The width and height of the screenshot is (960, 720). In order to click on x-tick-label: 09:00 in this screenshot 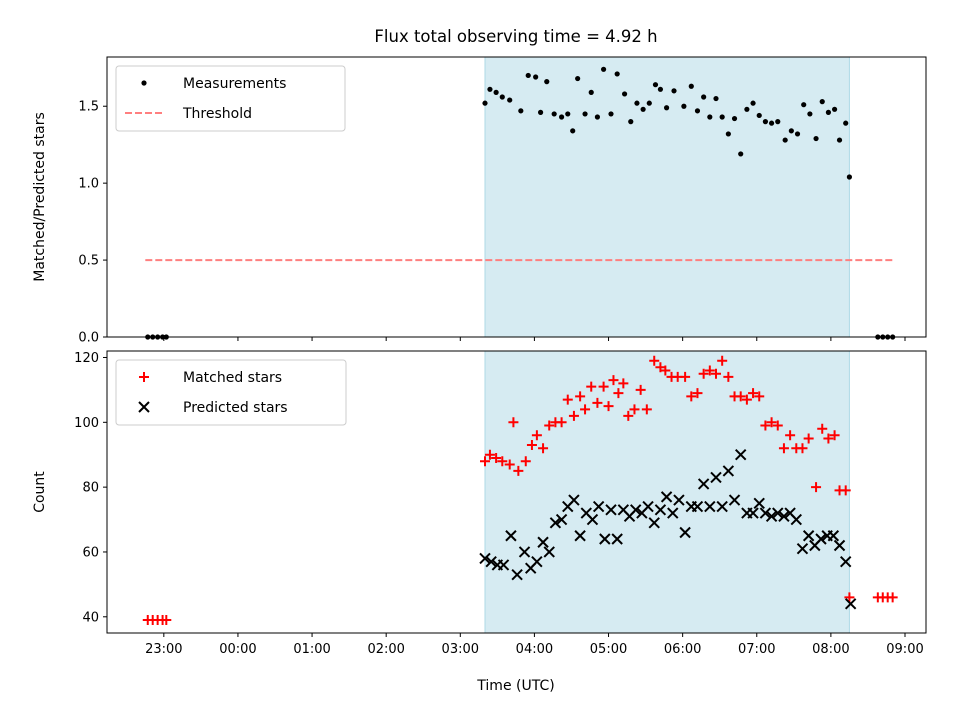, I will do `click(904, 649)`.